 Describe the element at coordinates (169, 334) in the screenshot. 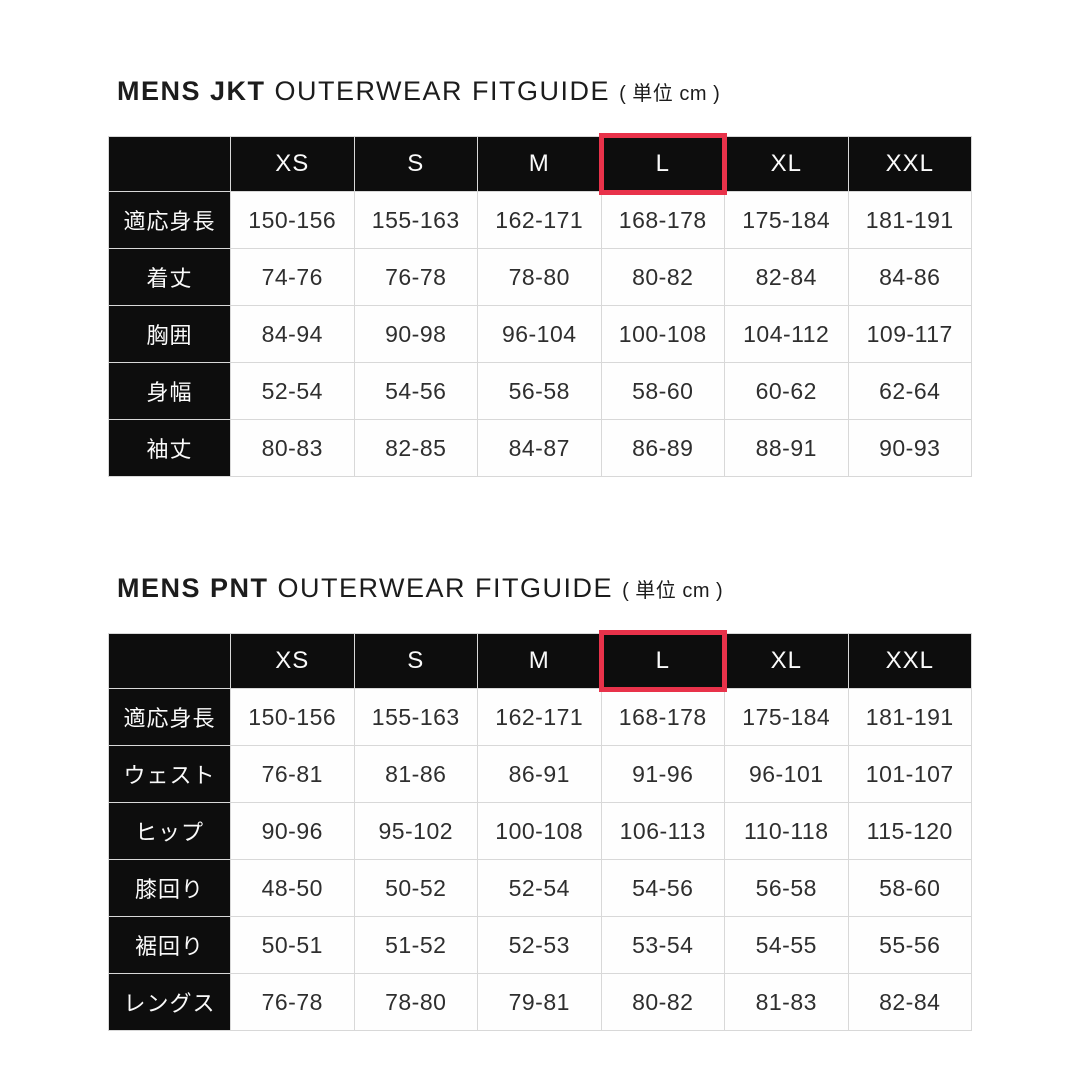

I see `measure-label: 胸囲` at that location.